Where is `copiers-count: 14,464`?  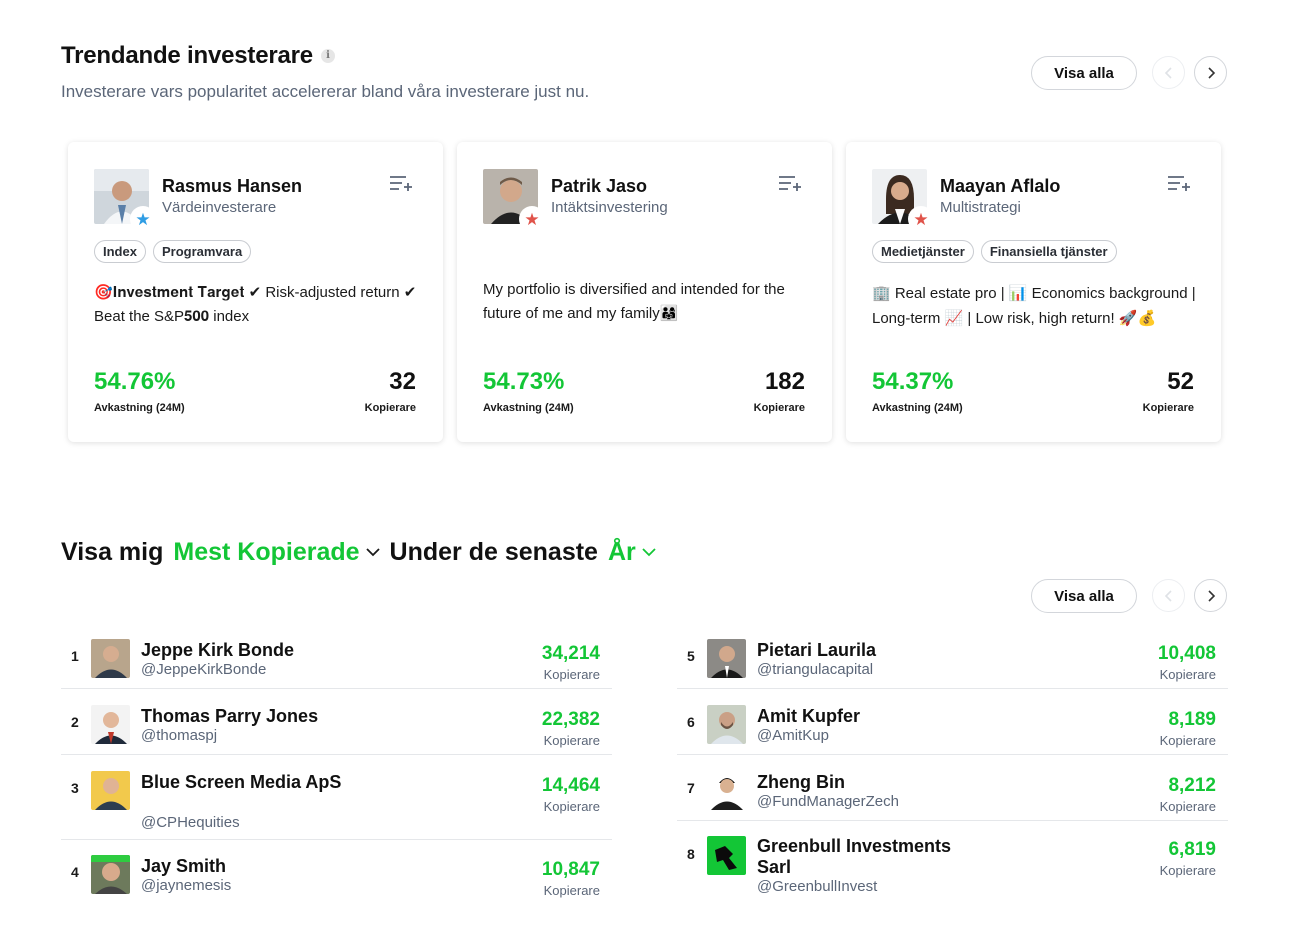
copiers-count: 14,464 is located at coordinates (570, 785).